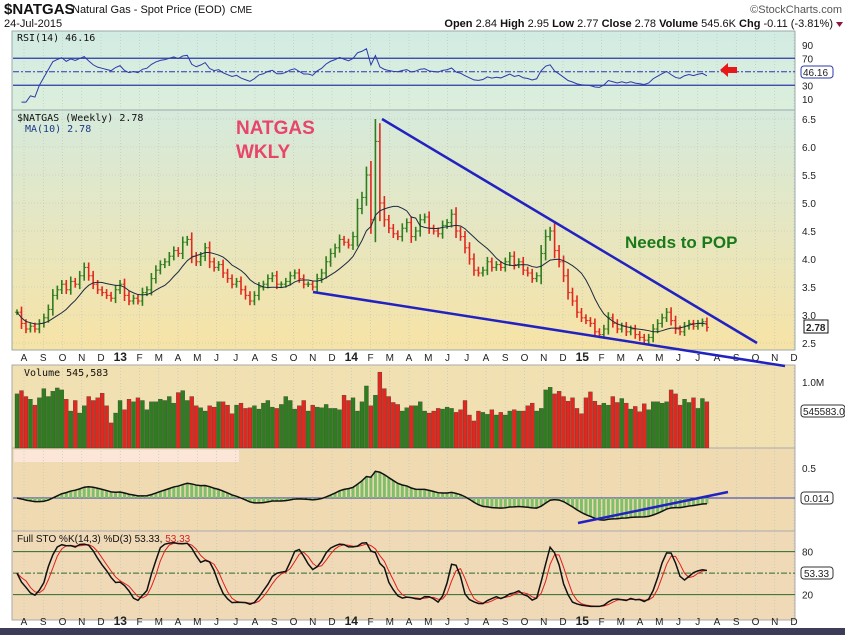  What do you see at coordinates (815, 73) in the screenshot?
I see `rsi-last-value: 46.16` at bounding box center [815, 73].